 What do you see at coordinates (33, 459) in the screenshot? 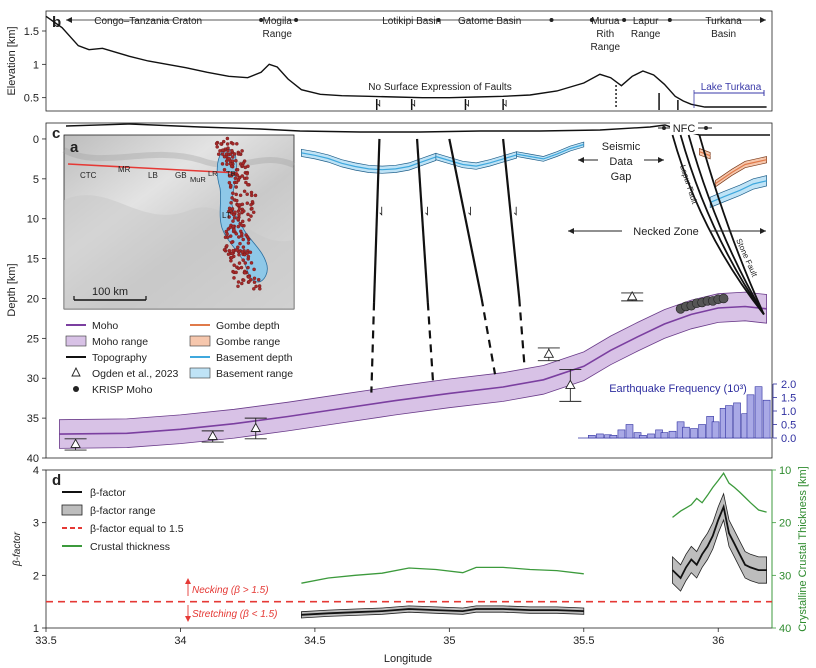
I see `c-y-tick-label: 40` at bounding box center [33, 459].